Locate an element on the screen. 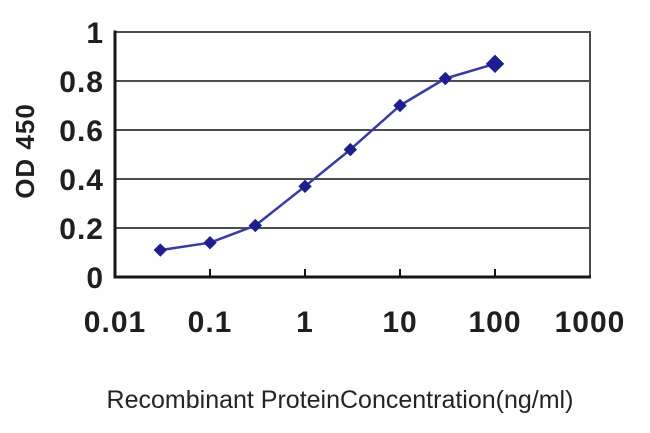 The image size is (650, 433). y-tick-label: 0.2 is located at coordinates (81, 229).